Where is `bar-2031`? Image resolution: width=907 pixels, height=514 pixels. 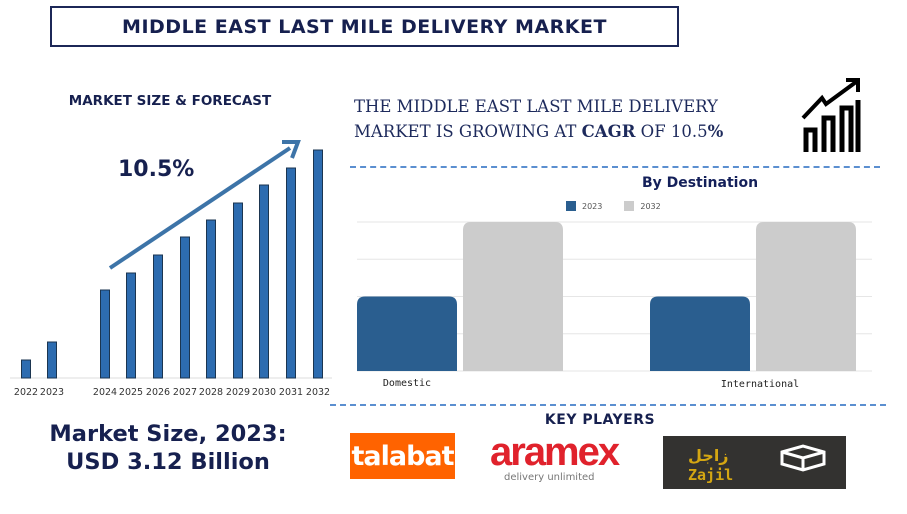 bar-2031 is located at coordinates (291, 273).